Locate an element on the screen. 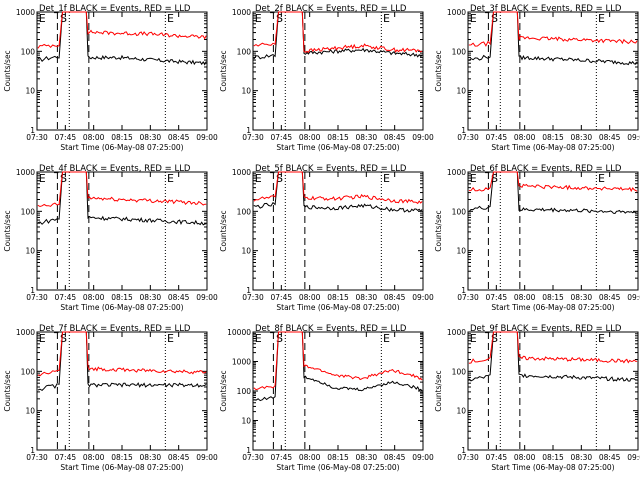  panel-title: Det_4f BLACK = Events, RED = LLD is located at coordinates (115, 169).